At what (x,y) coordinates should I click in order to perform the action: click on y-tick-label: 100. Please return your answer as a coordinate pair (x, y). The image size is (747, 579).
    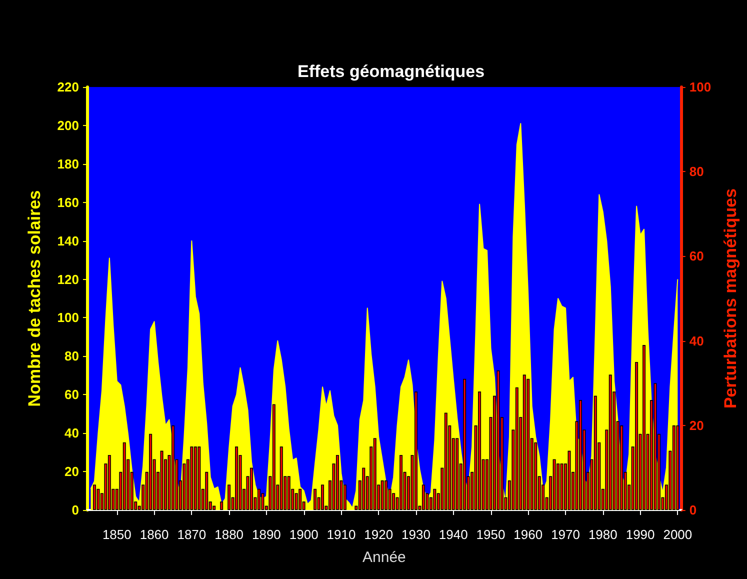
    Looking at the image, I should click on (68, 318).